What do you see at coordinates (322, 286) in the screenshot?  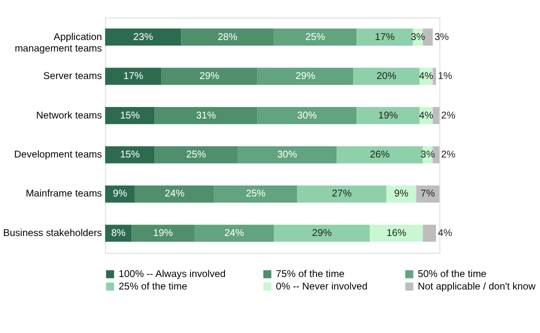 I see `legend-label: 0% -- Never involved` at bounding box center [322, 286].